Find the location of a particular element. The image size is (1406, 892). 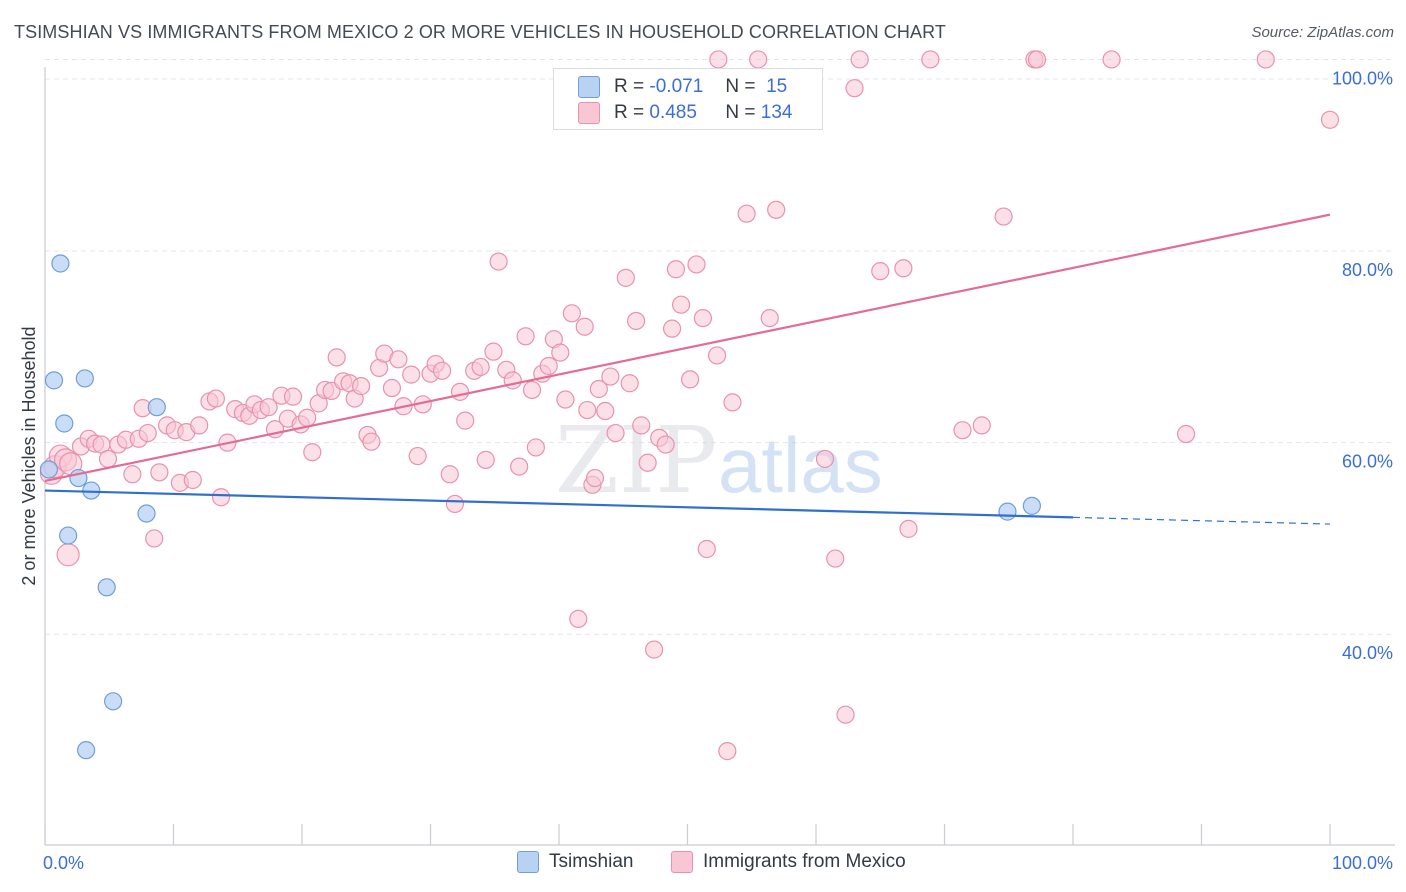

y-axis-title: 2 or more Vehicles in Household is located at coordinates (29, 455).